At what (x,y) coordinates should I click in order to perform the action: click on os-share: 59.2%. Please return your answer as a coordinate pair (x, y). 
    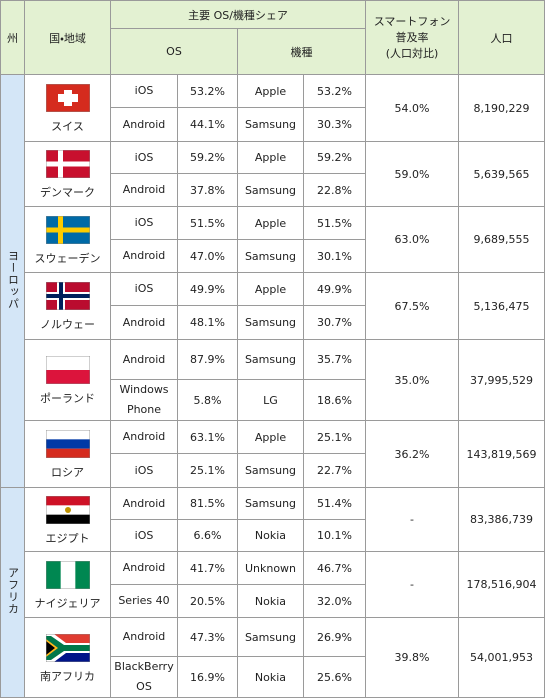
    Looking at the image, I should click on (207, 157).